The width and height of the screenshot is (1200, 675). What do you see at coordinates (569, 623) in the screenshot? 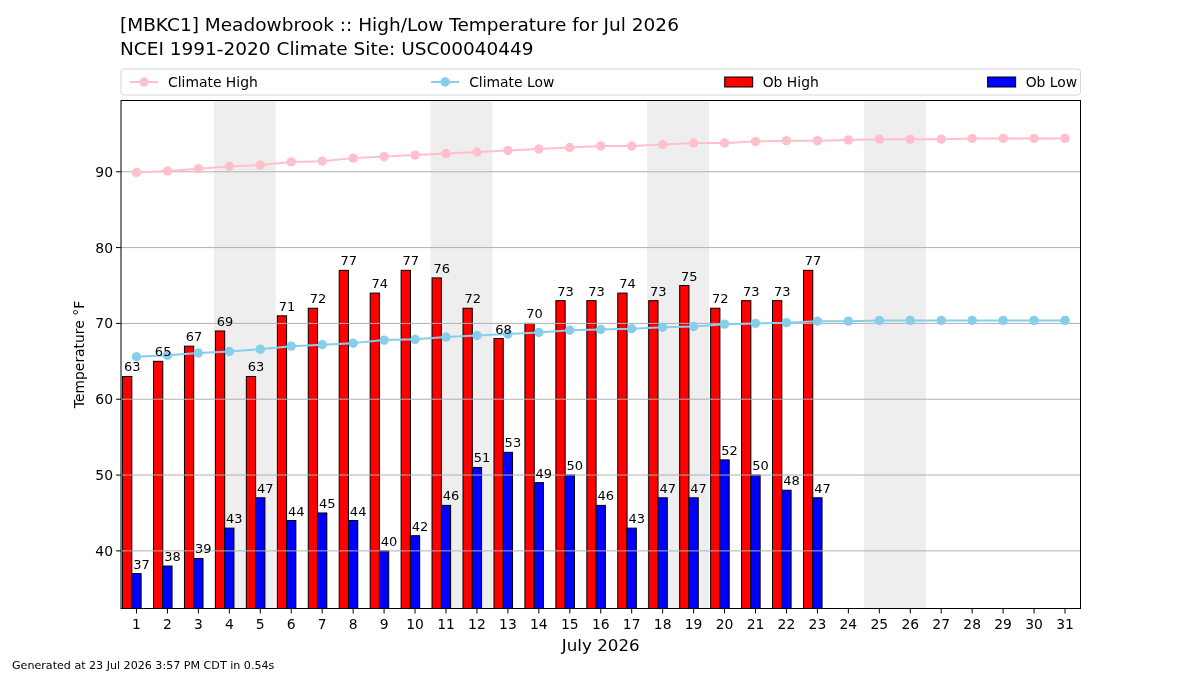
I see `x-tick-label: 15` at bounding box center [569, 623].